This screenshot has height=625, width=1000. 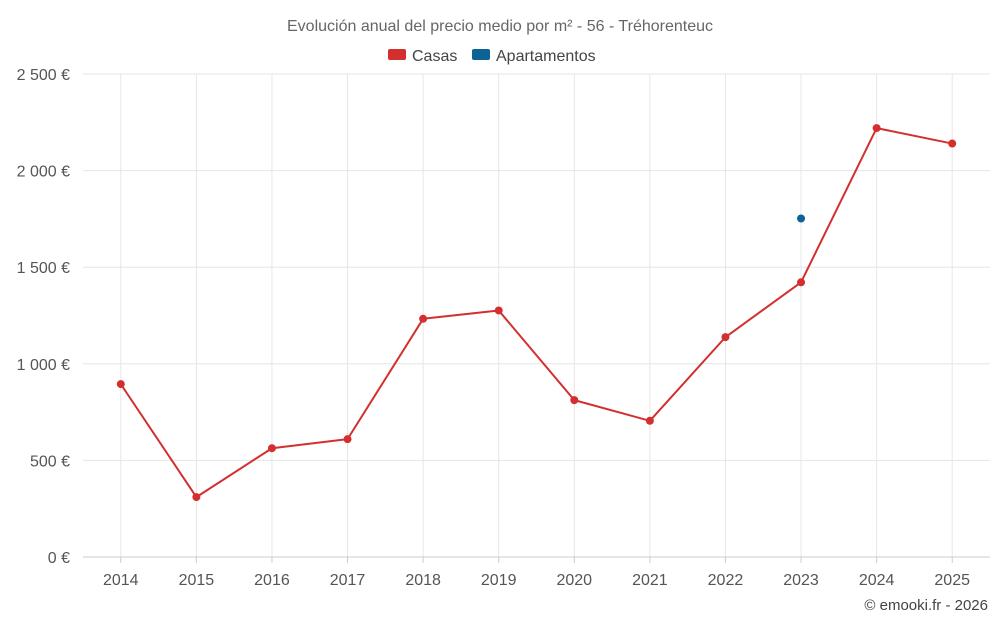 What do you see at coordinates (434, 56) in the screenshot?
I see `legend-label-casas: Casas` at bounding box center [434, 56].